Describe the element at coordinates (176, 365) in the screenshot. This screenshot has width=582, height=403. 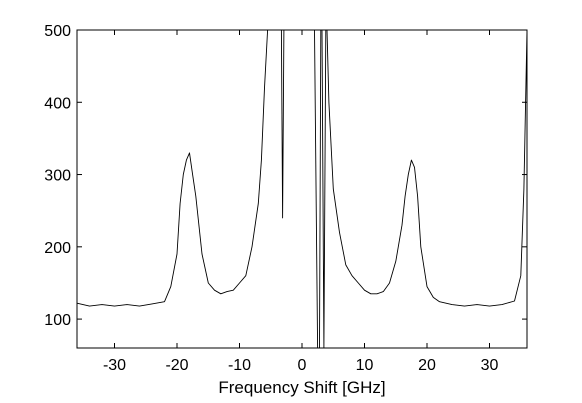
I see `x-tick-label: -20` at that location.